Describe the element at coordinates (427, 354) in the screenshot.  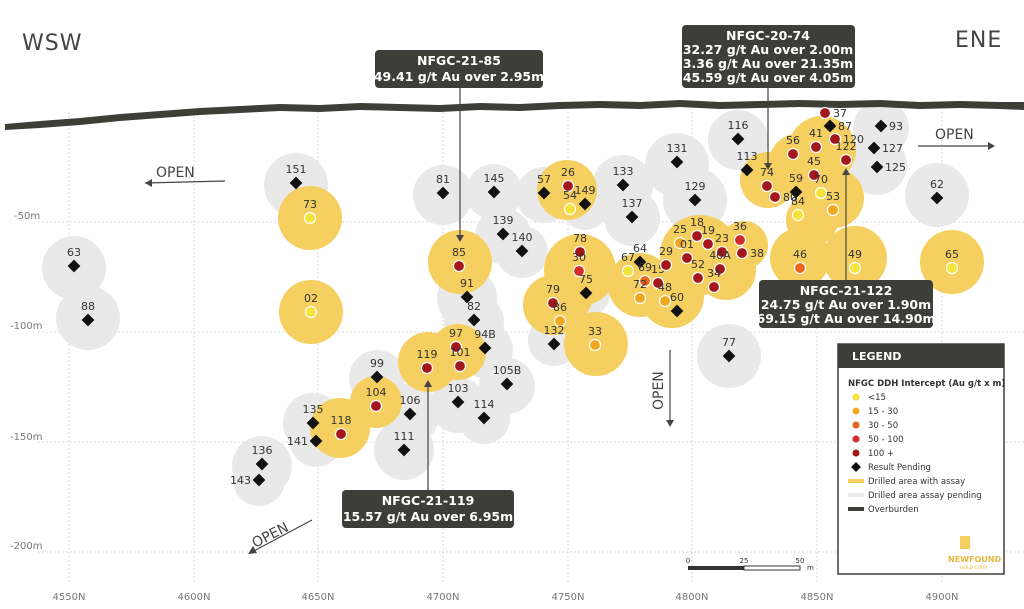
I see `hole-label: 119` at that location.